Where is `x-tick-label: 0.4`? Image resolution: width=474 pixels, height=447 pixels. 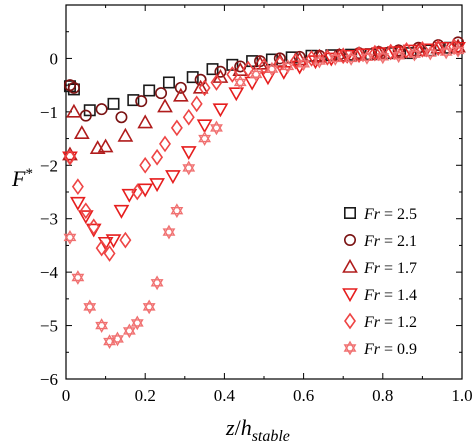
x-tick-label: 0.4 is located at coordinates (225, 395).